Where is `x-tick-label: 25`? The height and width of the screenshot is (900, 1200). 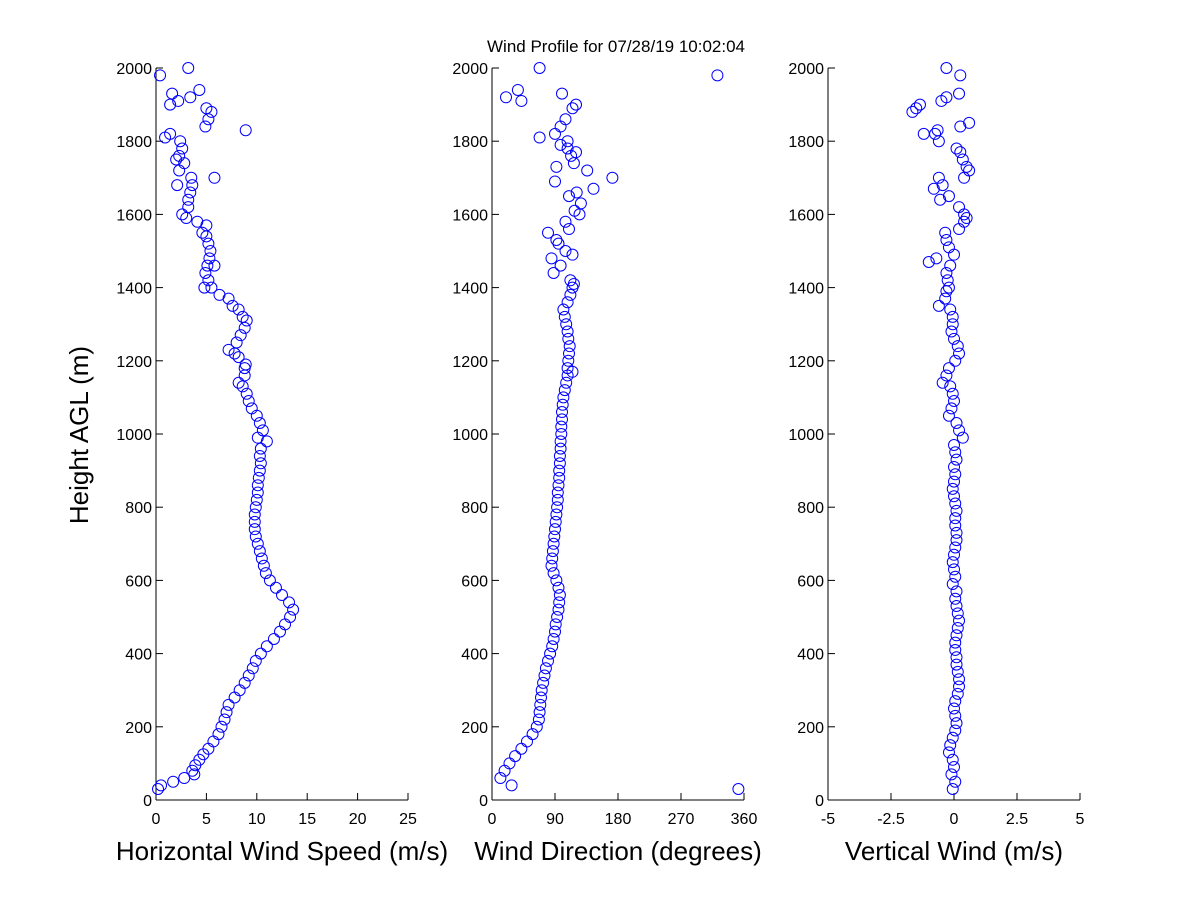 x-tick-label: 25 is located at coordinates (408, 819).